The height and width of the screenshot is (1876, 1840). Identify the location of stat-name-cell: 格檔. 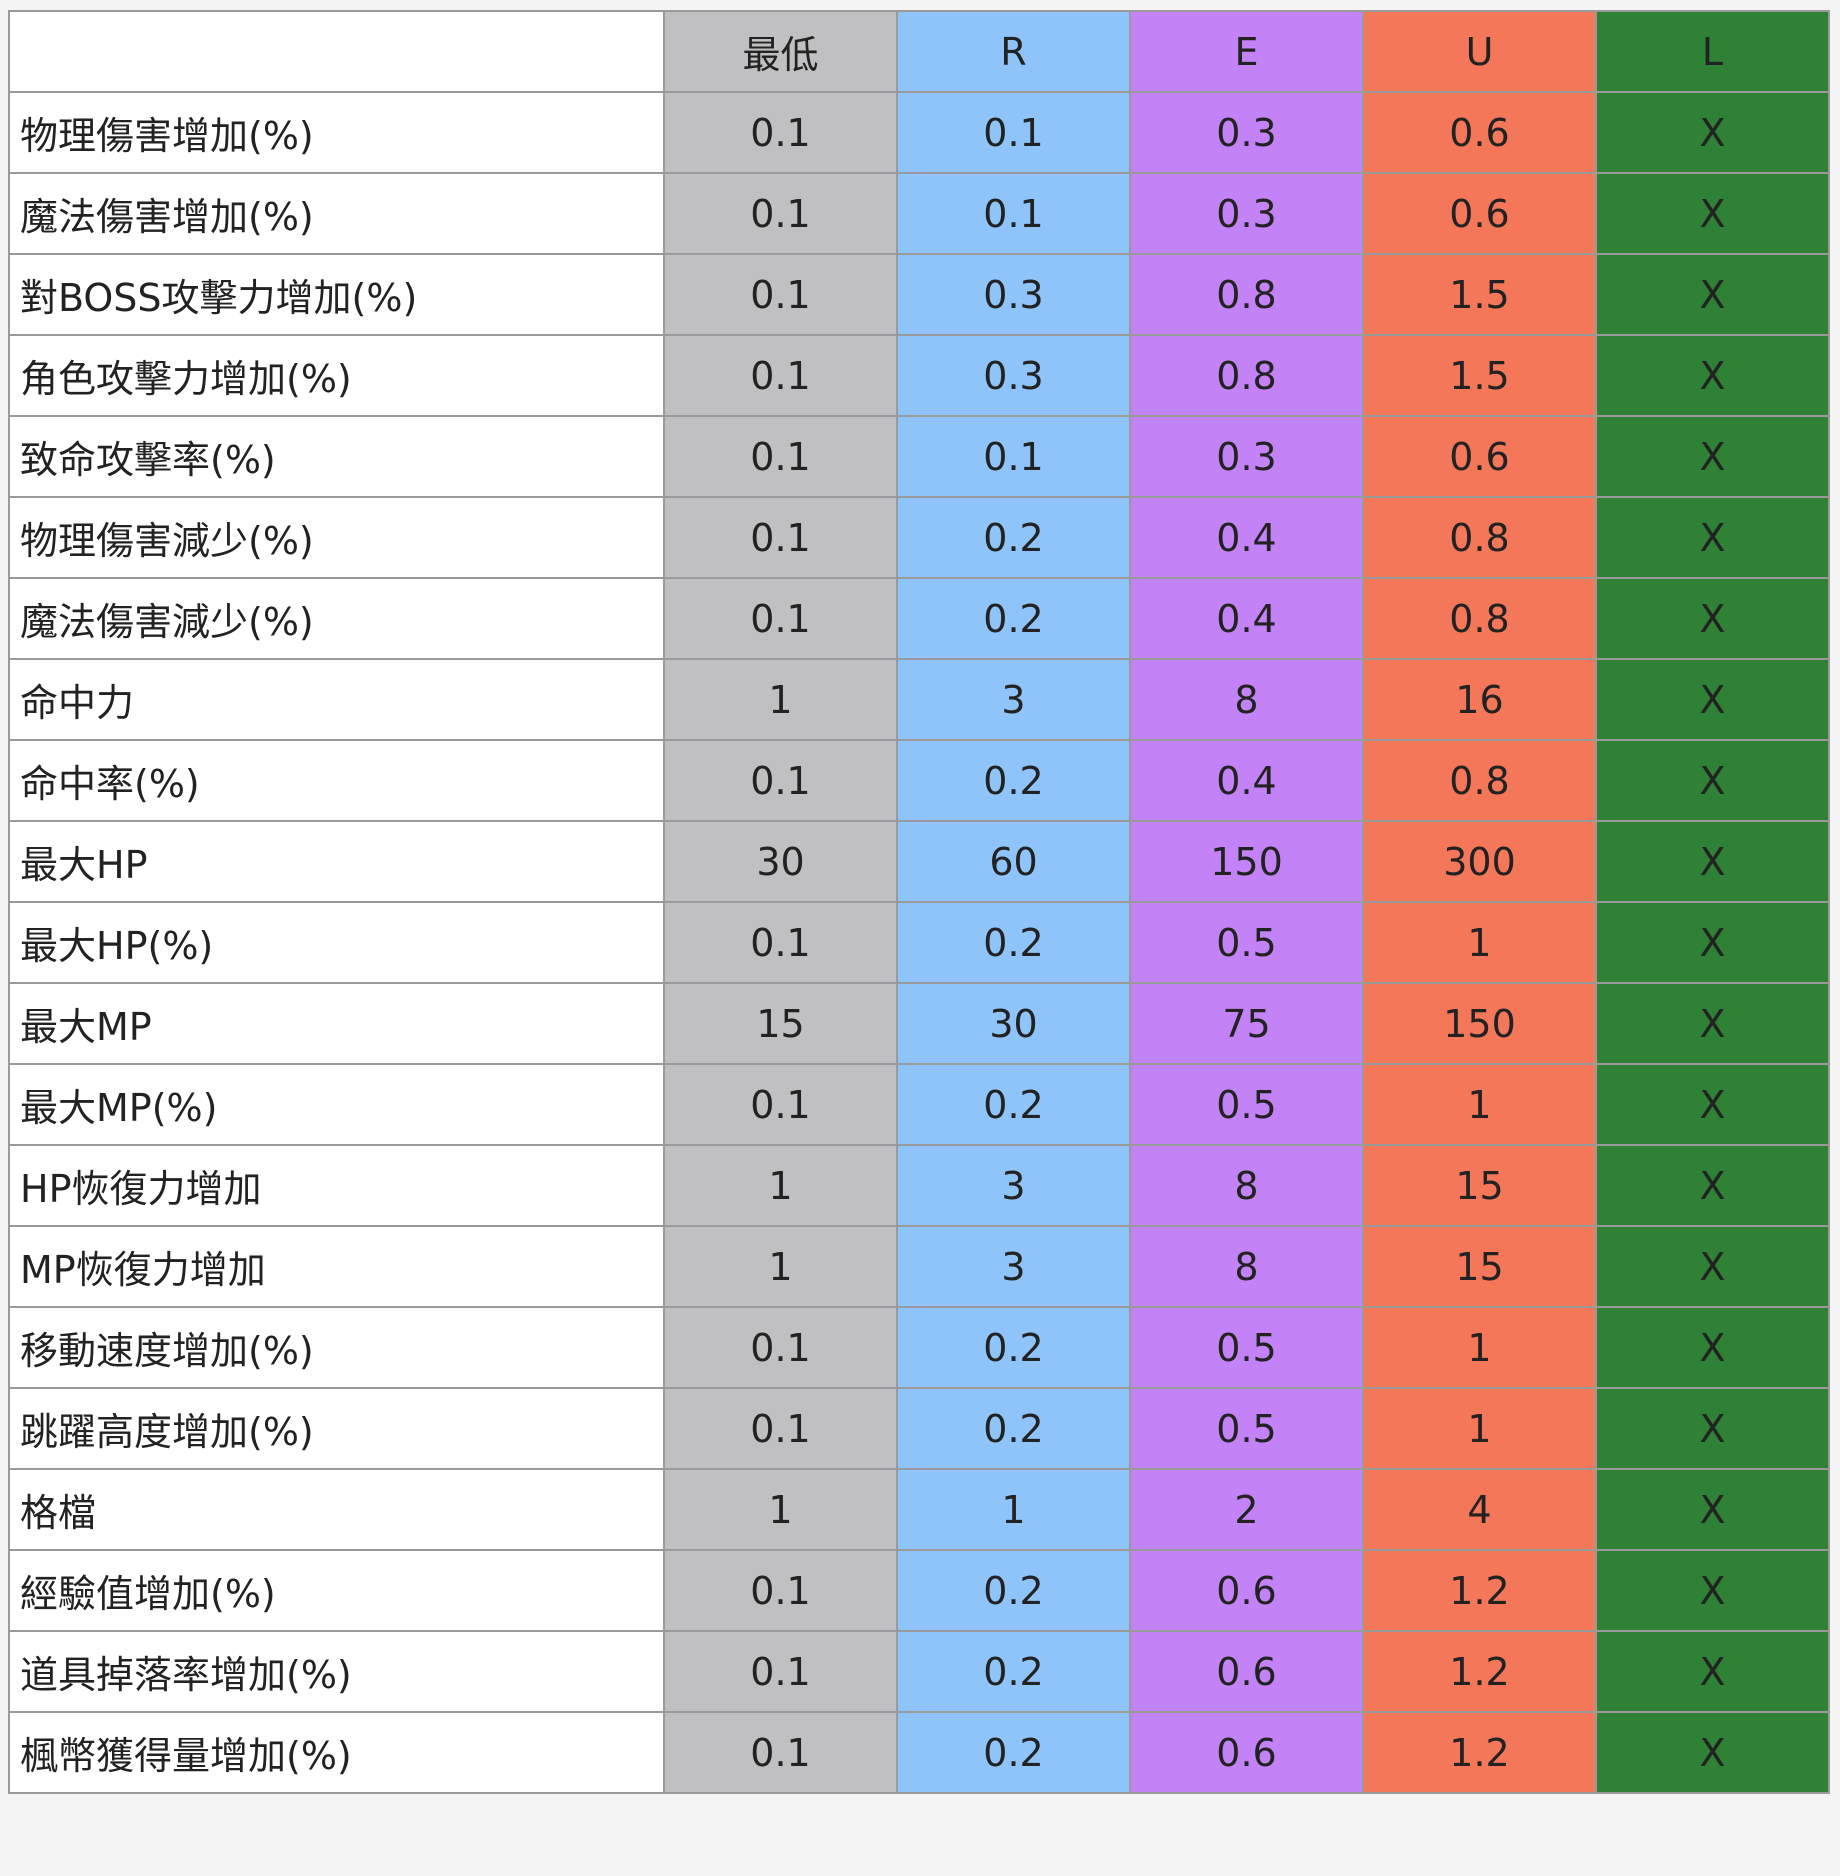
(336, 1509).